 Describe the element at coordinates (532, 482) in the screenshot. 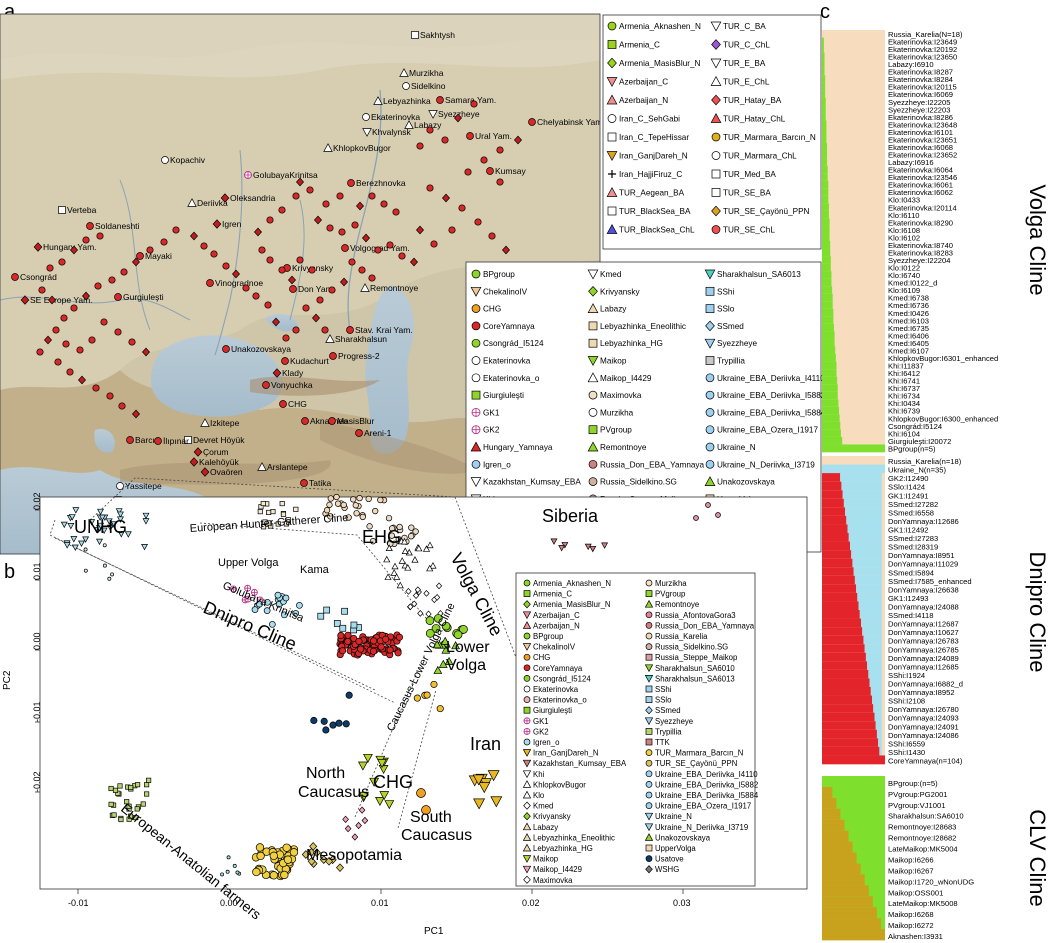

I see `legend-label: Kazakhstan_Kumsay_EBA` at that location.